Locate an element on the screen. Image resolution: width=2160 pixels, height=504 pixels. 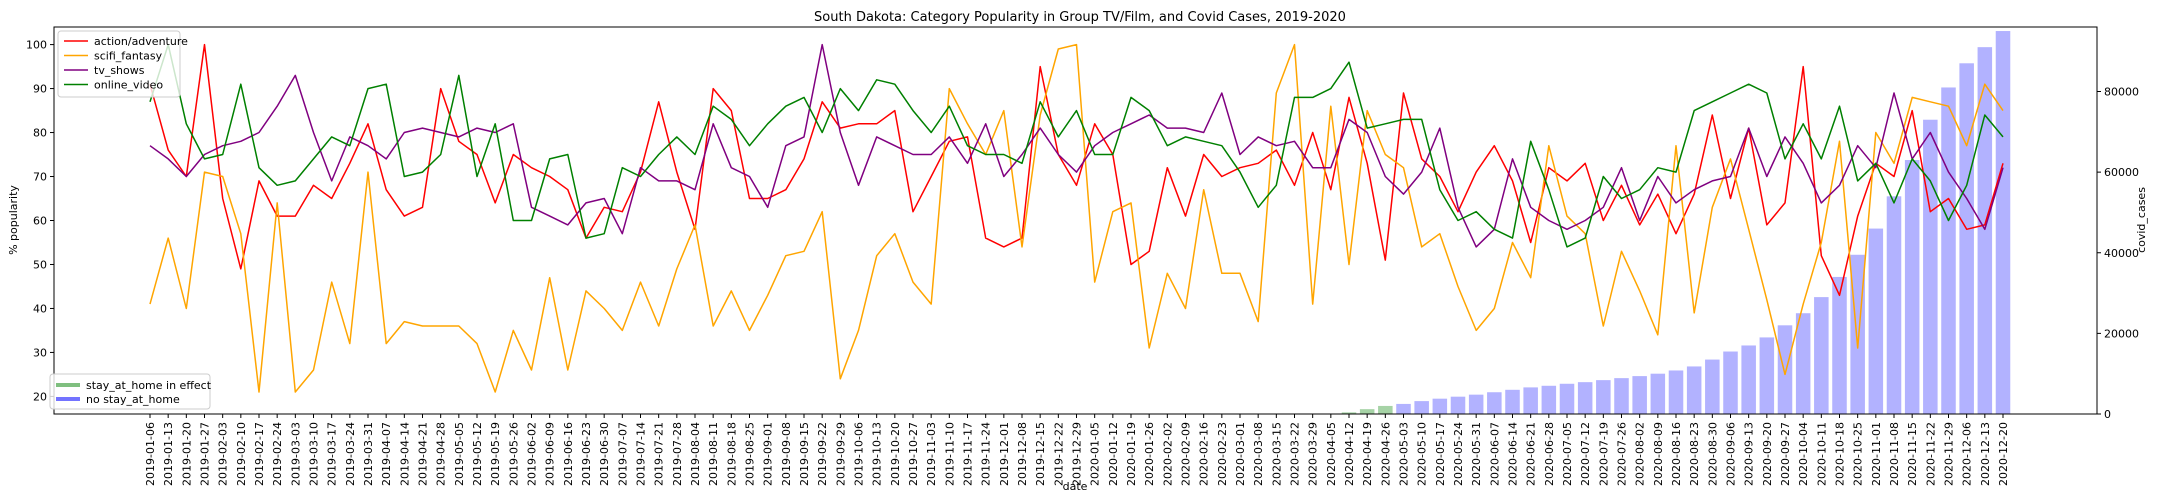
x-tick-label: 2020-07-19 is located at coordinates (1603, 454).